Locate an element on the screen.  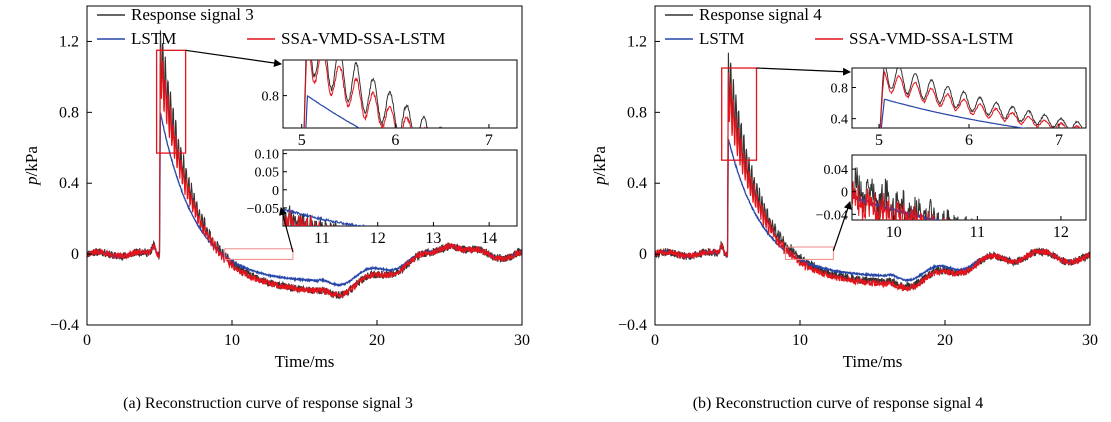
legend: Response signal 4 LSTM SSA-VMD-SSA-LSTM is located at coordinates (839, 26).